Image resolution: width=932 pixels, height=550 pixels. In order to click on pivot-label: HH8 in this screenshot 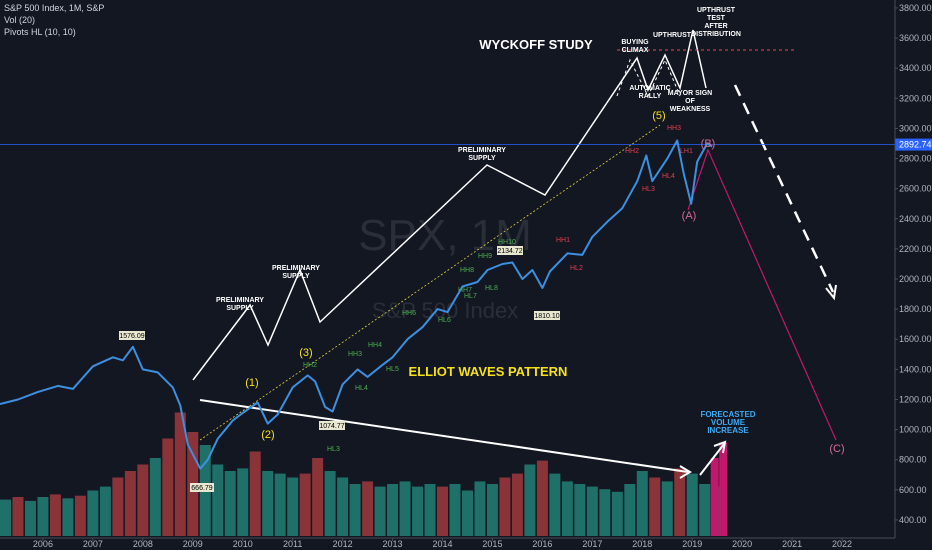, I will do `click(467, 270)`.